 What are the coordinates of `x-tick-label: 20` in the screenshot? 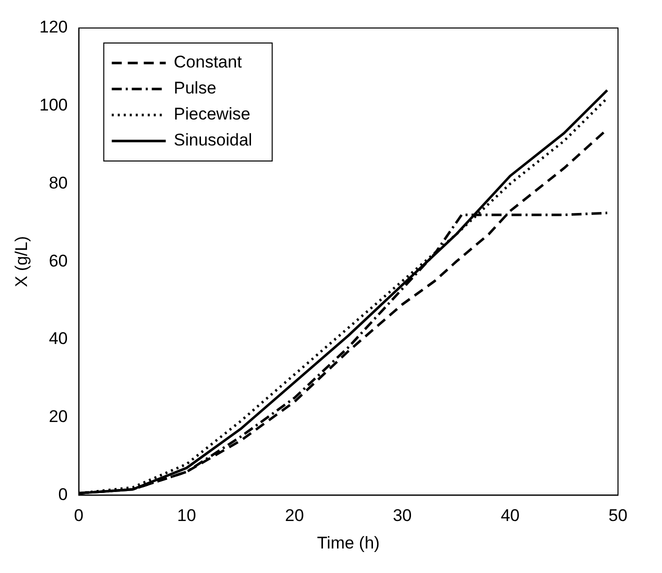 It's located at (294, 516).